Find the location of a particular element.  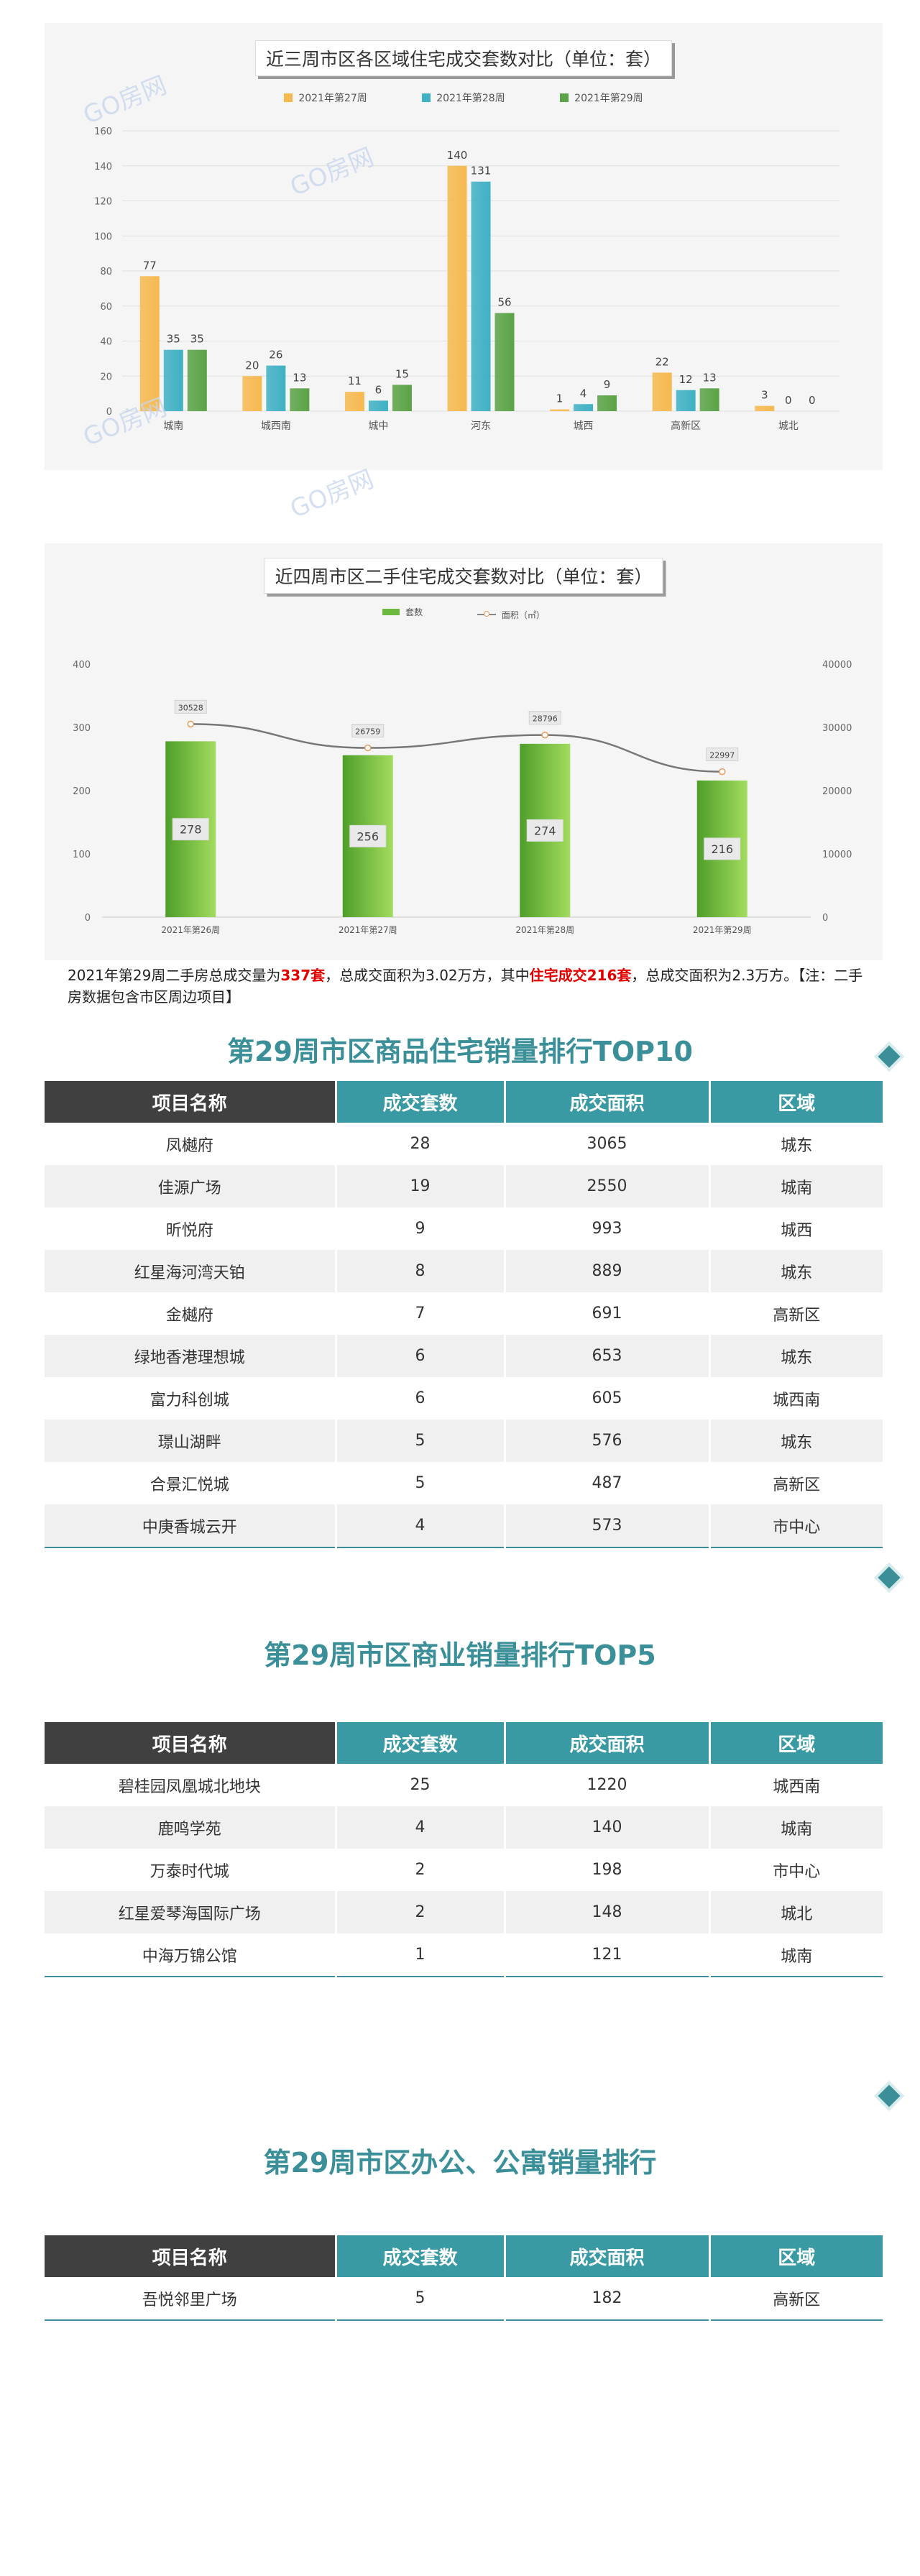

cell-region: 城北 is located at coordinates (796, 1912).